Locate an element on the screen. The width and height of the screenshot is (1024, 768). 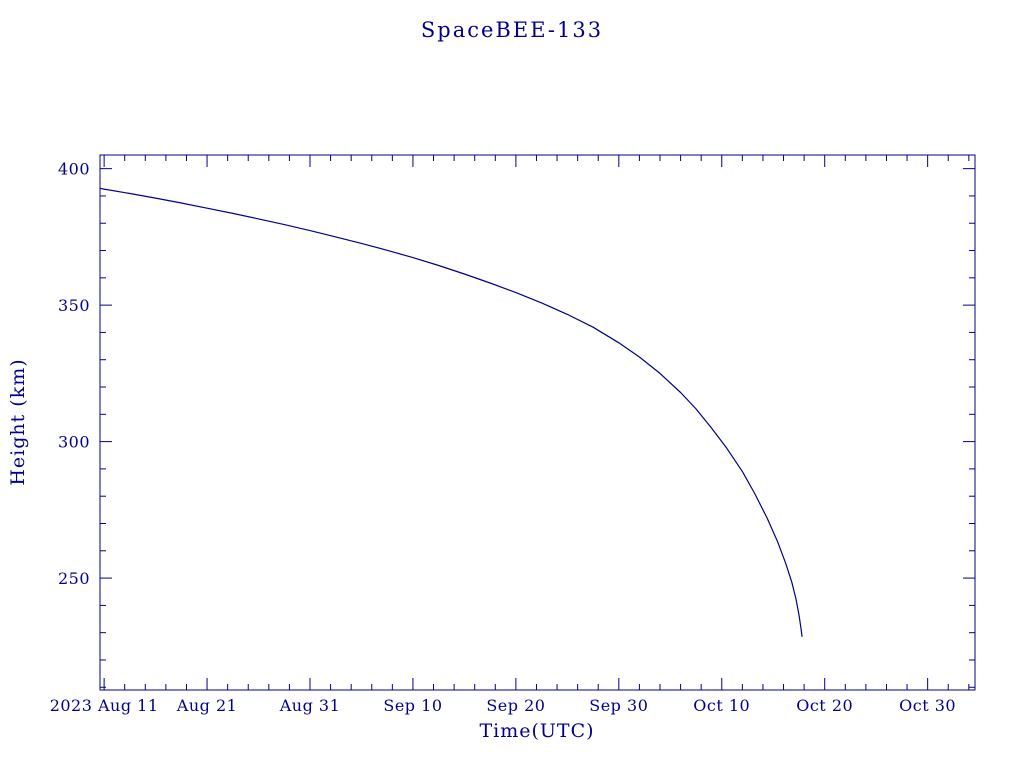
y-tick-label: 350 is located at coordinates (74, 305).